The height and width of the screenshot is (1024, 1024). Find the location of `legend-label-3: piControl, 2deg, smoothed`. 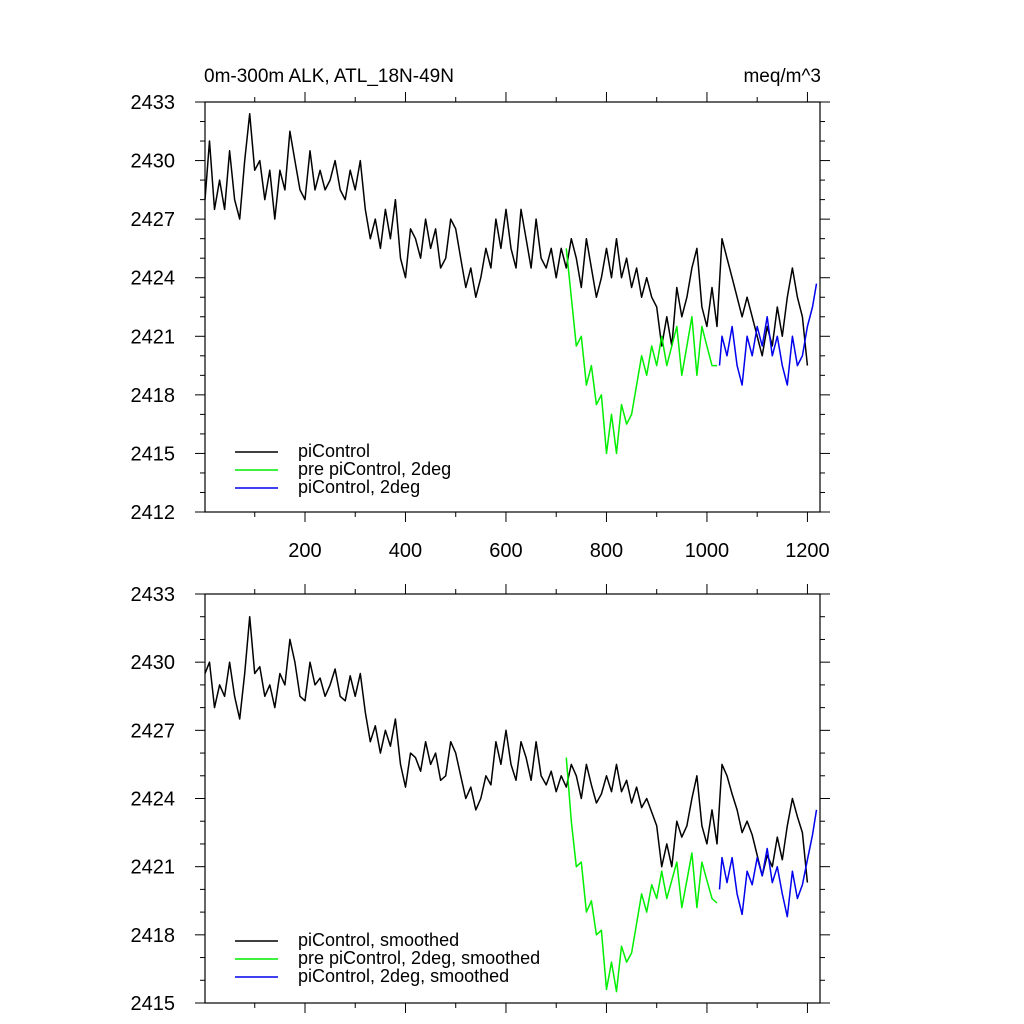

legend-label-3: piControl, 2deg, smoothed is located at coordinates (403, 976).